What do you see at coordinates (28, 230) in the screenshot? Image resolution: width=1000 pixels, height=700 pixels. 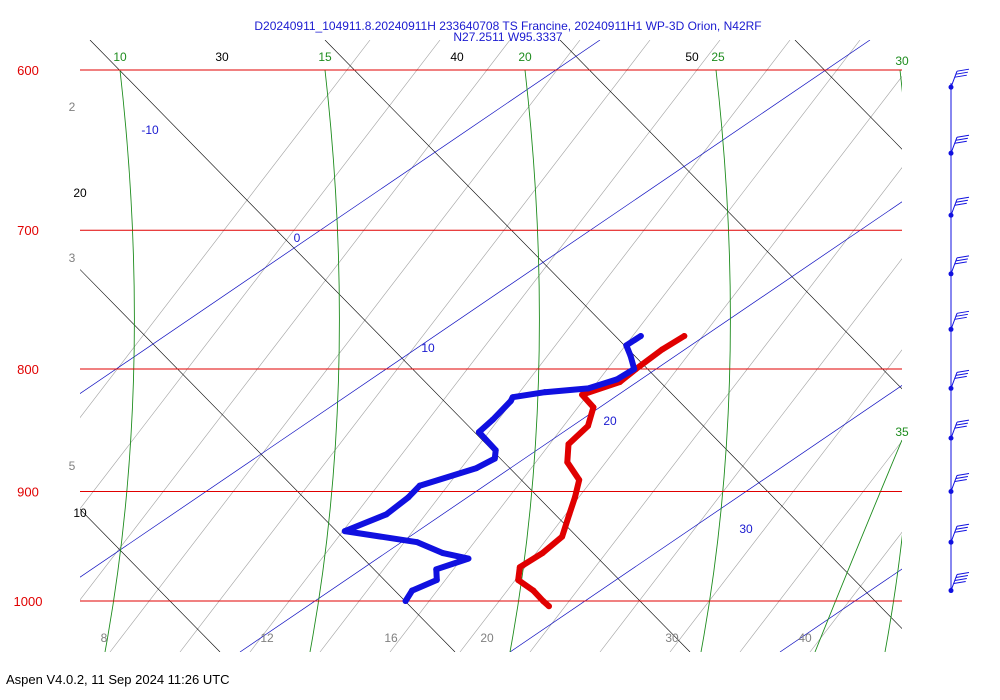 I see `isobar-label: 700` at bounding box center [28, 230].